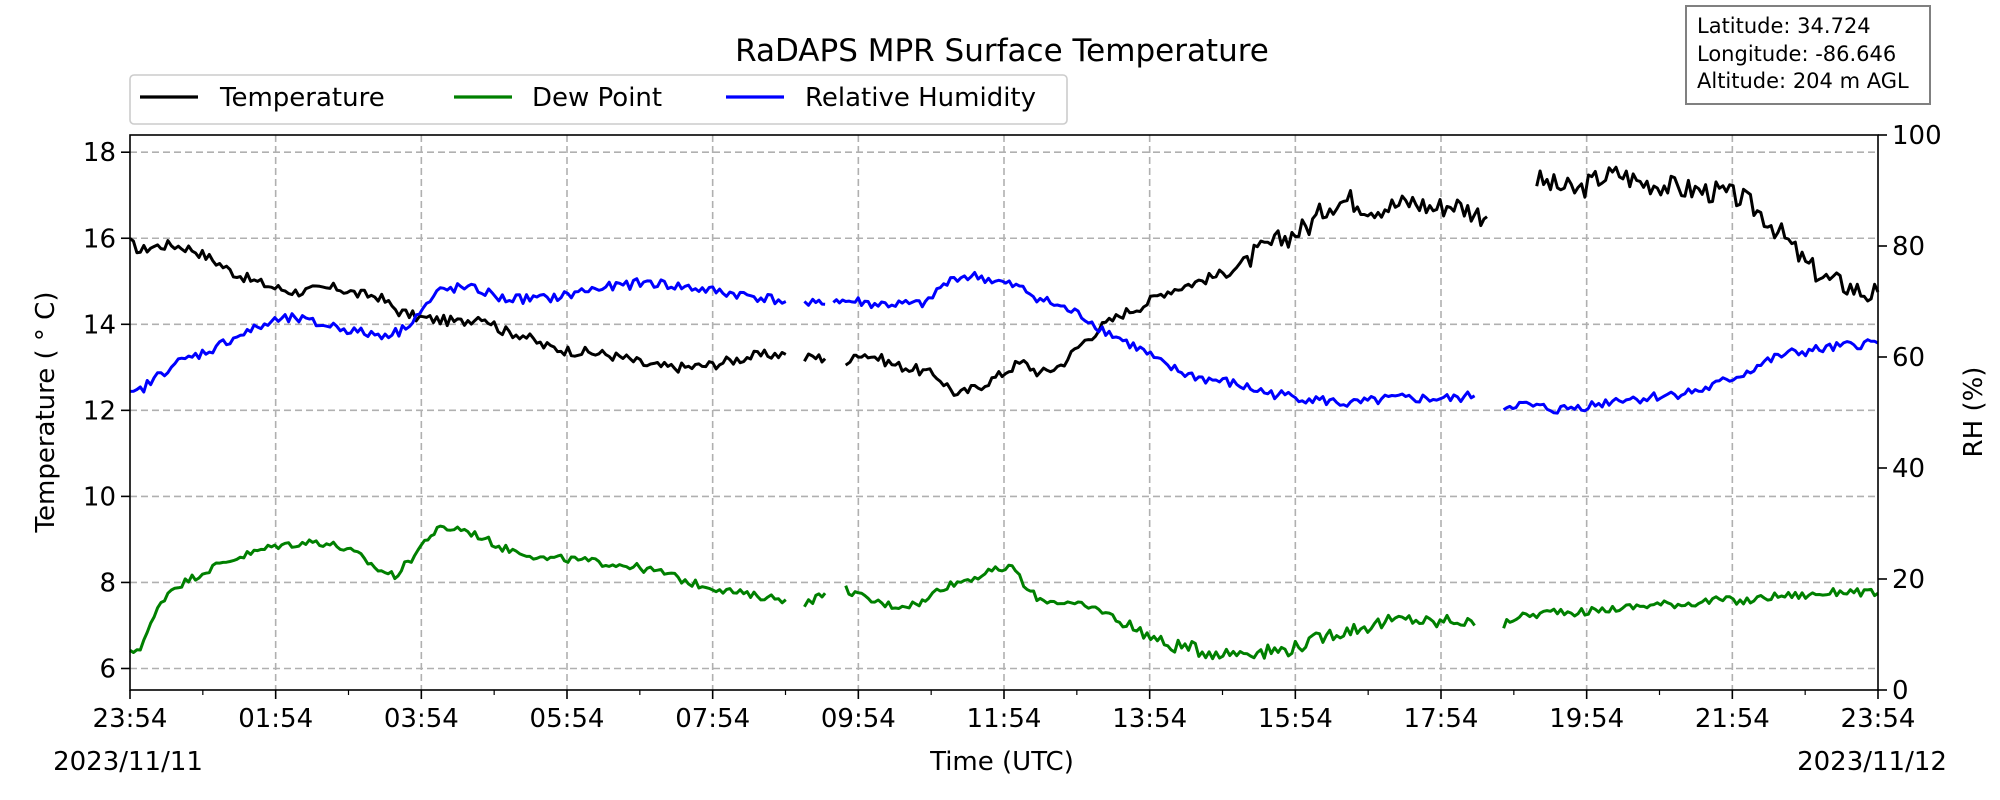 Image resolution: width=2000 pixels, height=800 pixels. I want to click on x-tick-label: 15:54, so click(1295, 719).